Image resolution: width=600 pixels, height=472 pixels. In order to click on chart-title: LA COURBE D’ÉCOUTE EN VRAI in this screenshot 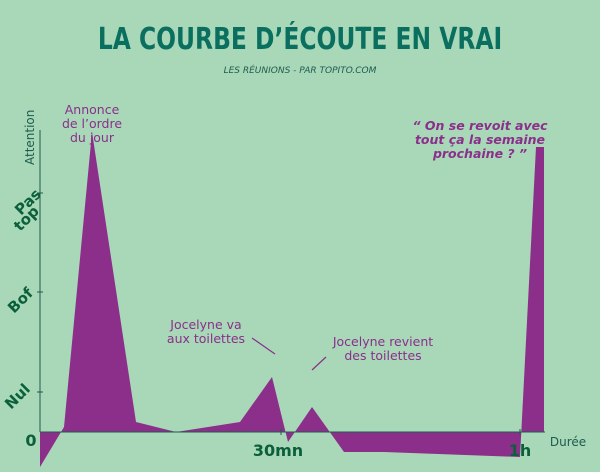, I will do `click(300, 39)`.